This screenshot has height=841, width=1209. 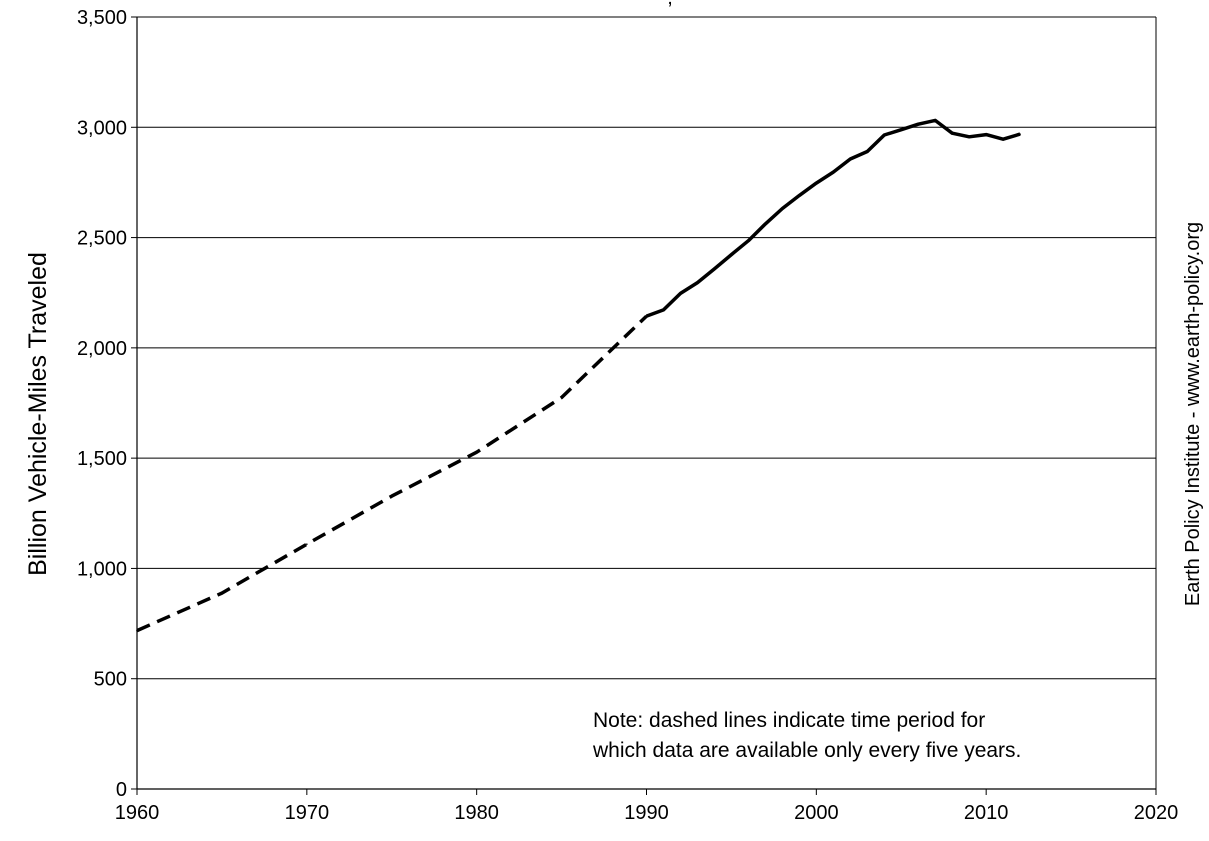 I want to click on x-tick-label: 1980, so click(x=476, y=813).